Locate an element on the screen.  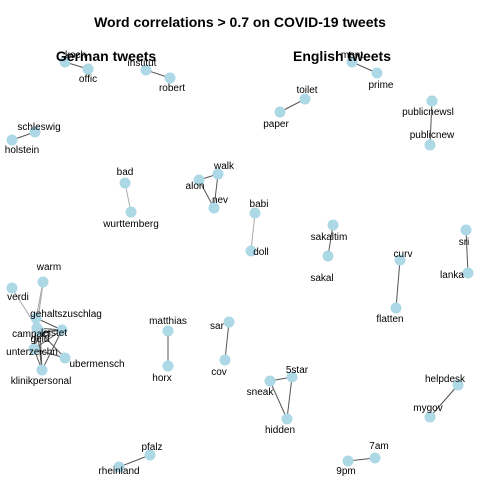
node-label-offic: offic is located at coordinates (88, 79).